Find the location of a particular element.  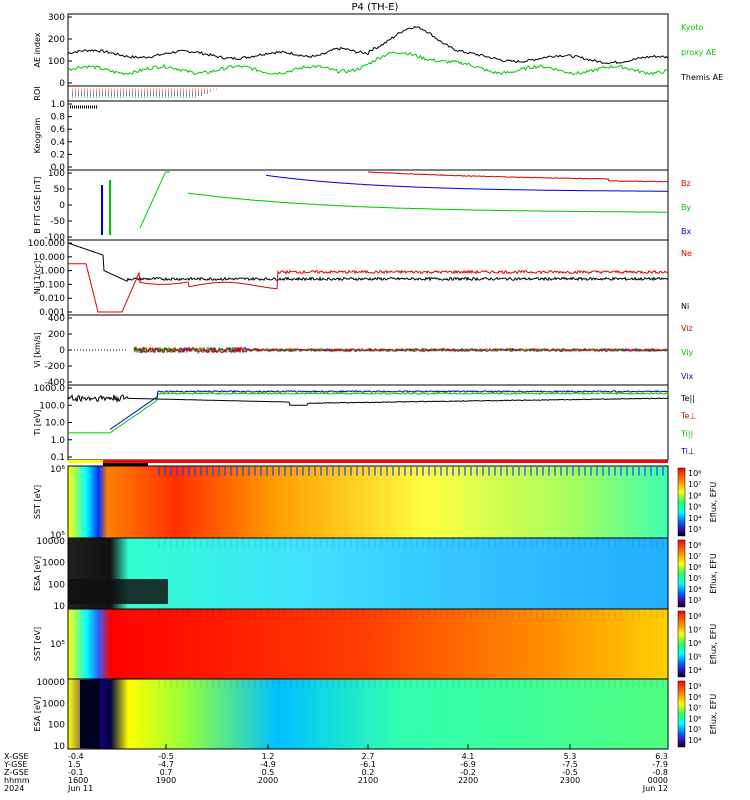

colorbar-tick: 10⁸ is located at coordinates (694, 616).